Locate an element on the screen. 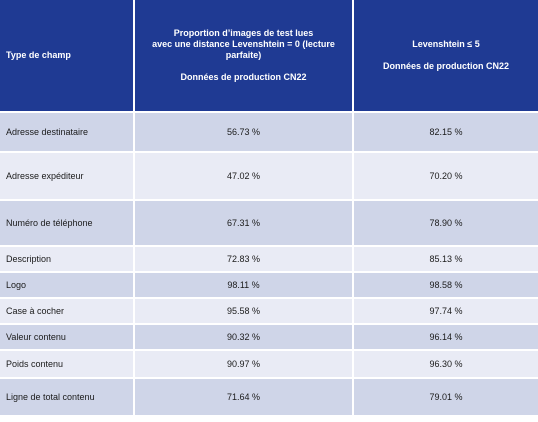 This screenshot has height=422, width=538. row-label: Description is located at coordinates (67, 258).